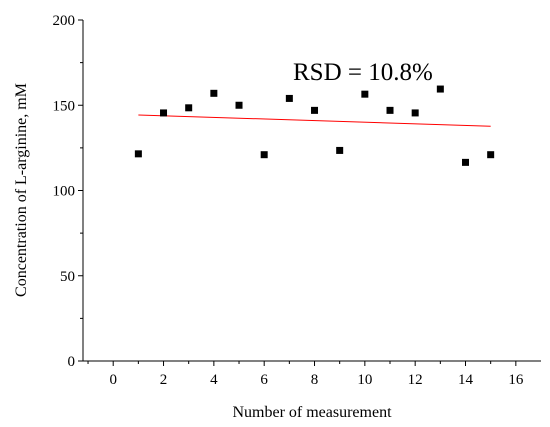 The width and height of the screenshot is (550, 427). Describe the element at coordinates (67, 277) in the screenshot. I see `y-tick-label: 50` at that location.